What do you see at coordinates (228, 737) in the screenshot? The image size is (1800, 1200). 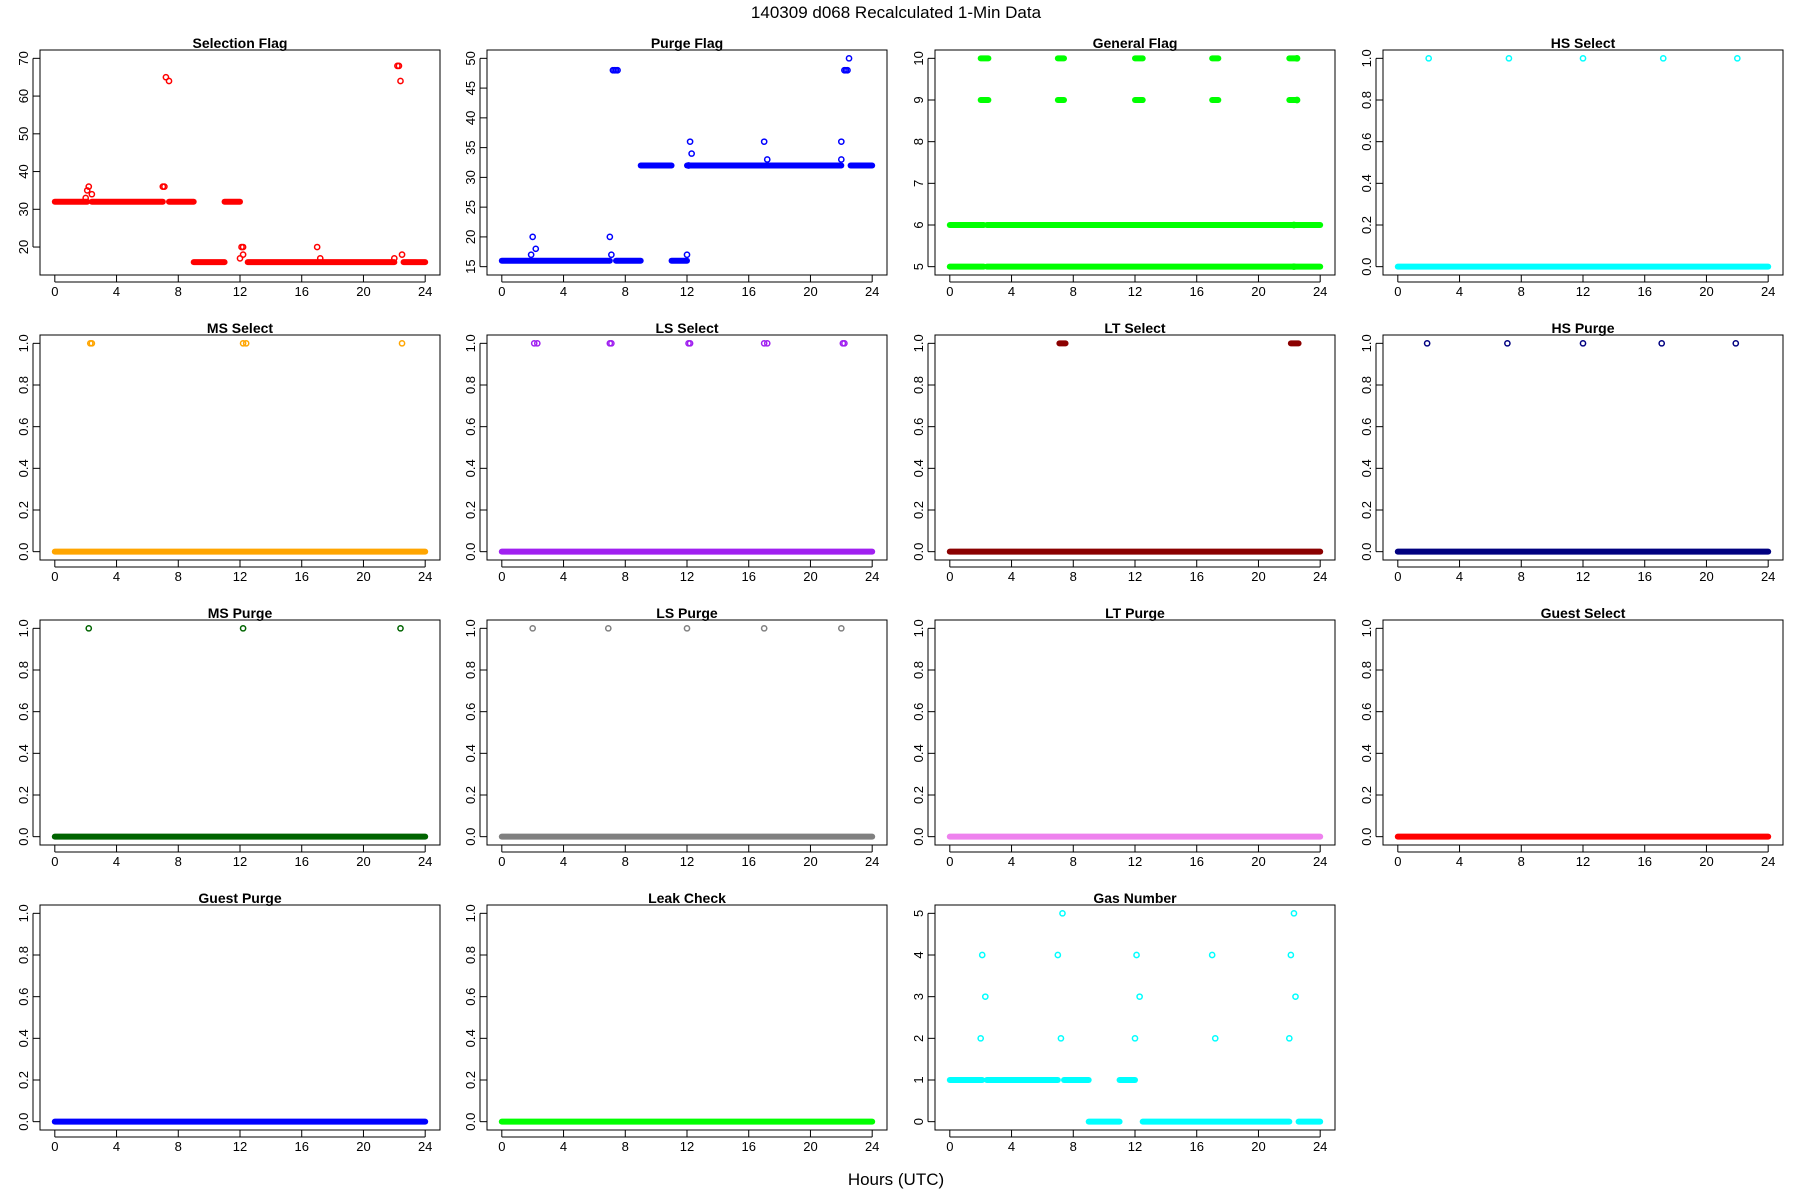 I see `panel-ms-purge: MS Purge 0 4 8 12 16 20 24 0.0 0.2 0.4 0.6 0.8 1.0` at bounding box center [228, 737].